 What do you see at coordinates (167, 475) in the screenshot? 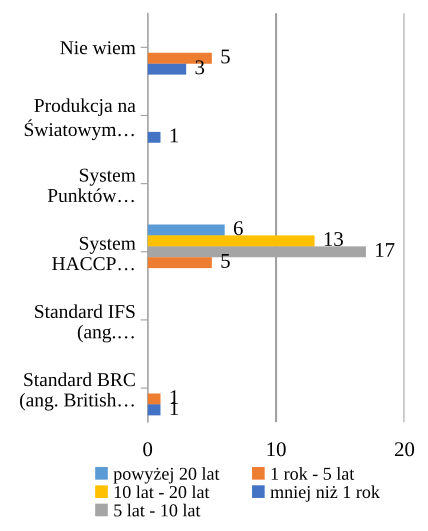
I see `legend-label: powyżej 20 lat` at bounding box center [167, 475].